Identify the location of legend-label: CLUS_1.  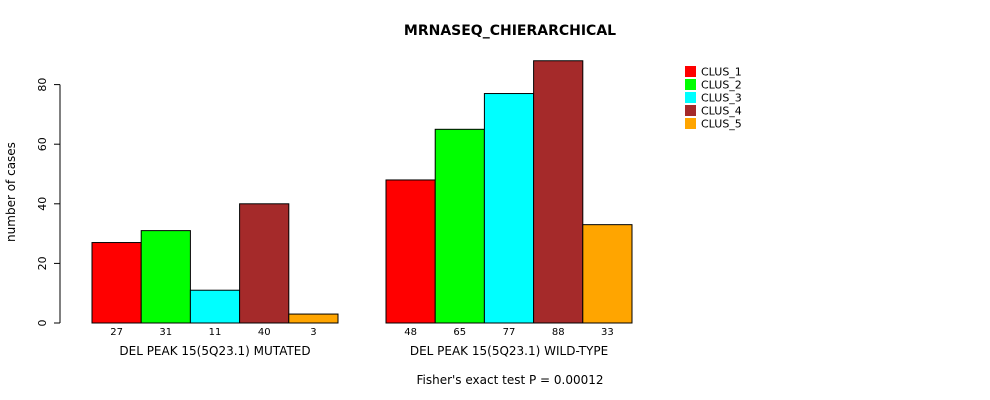
(721, 72).